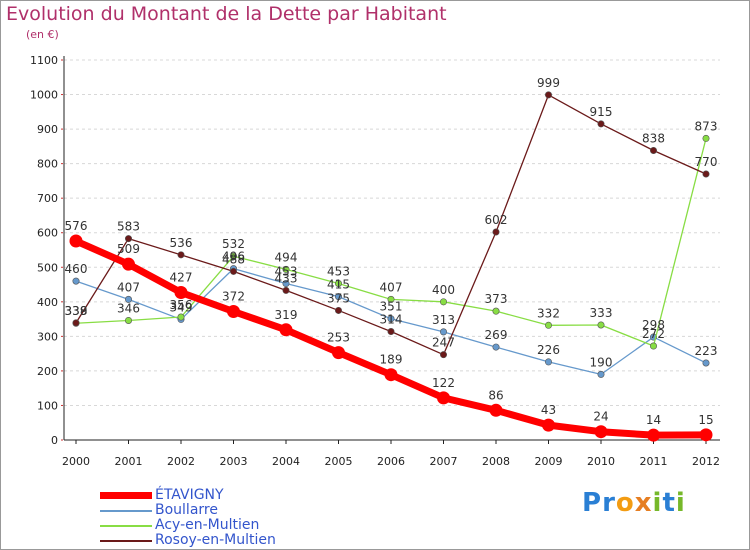  Describe the element at coordinates (207, 525) in the screenshot. I see `legend-label: Acy-en-Multien` at that location.